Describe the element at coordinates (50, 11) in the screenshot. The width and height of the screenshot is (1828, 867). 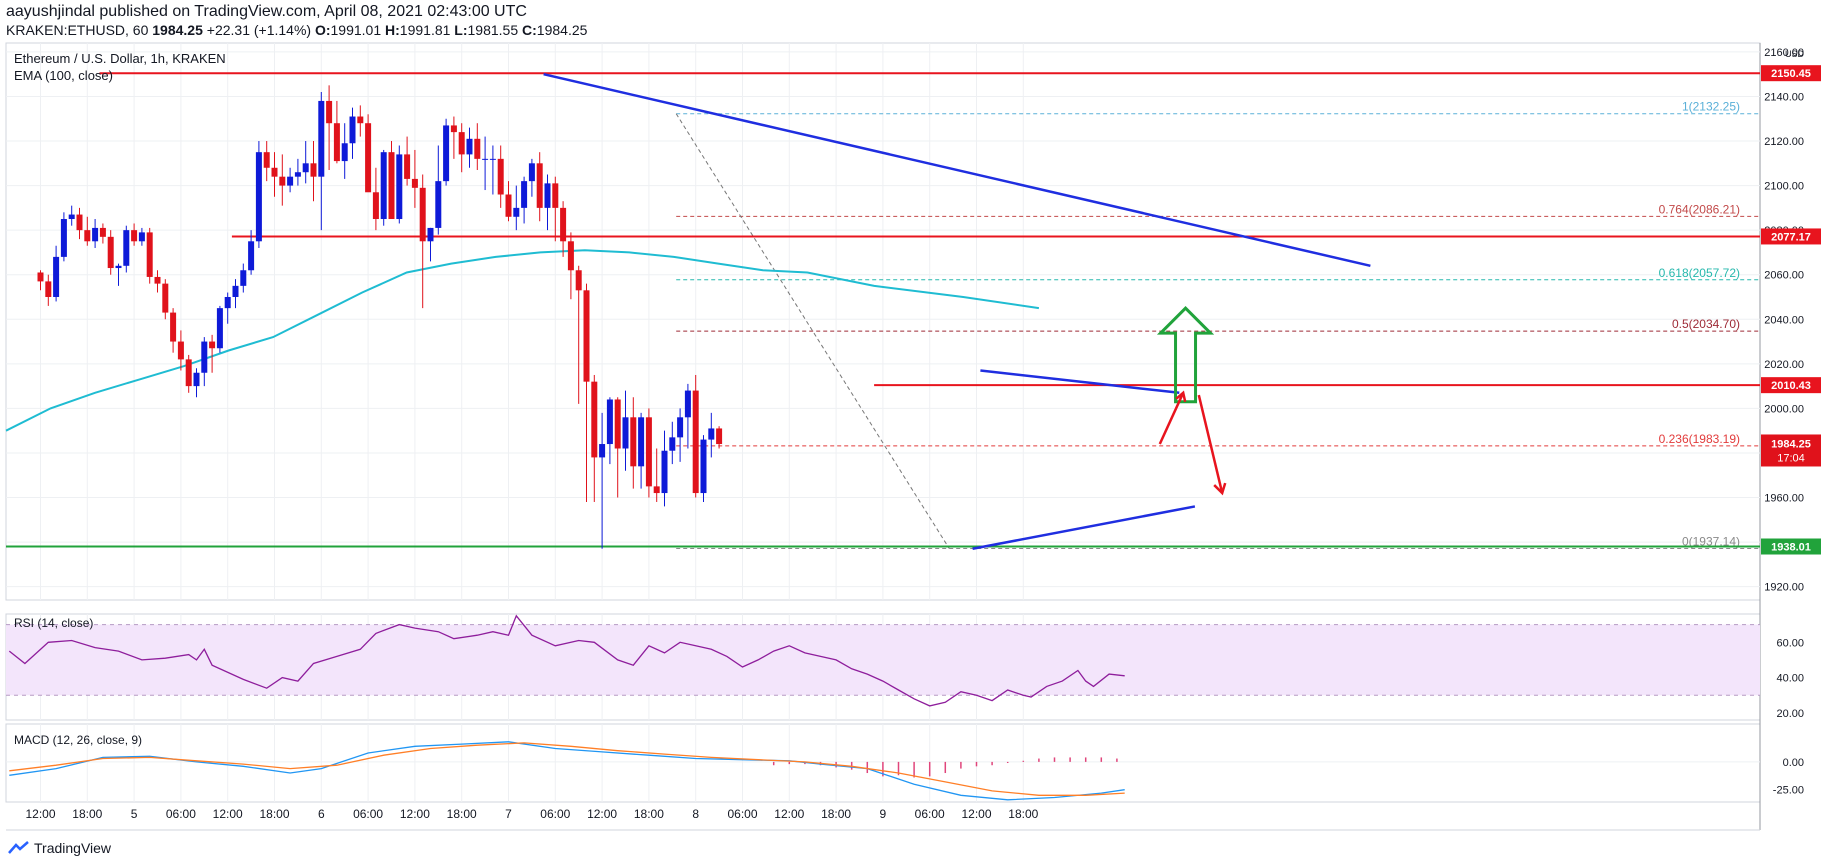
I see `author-name: aayushjindal` at that location.